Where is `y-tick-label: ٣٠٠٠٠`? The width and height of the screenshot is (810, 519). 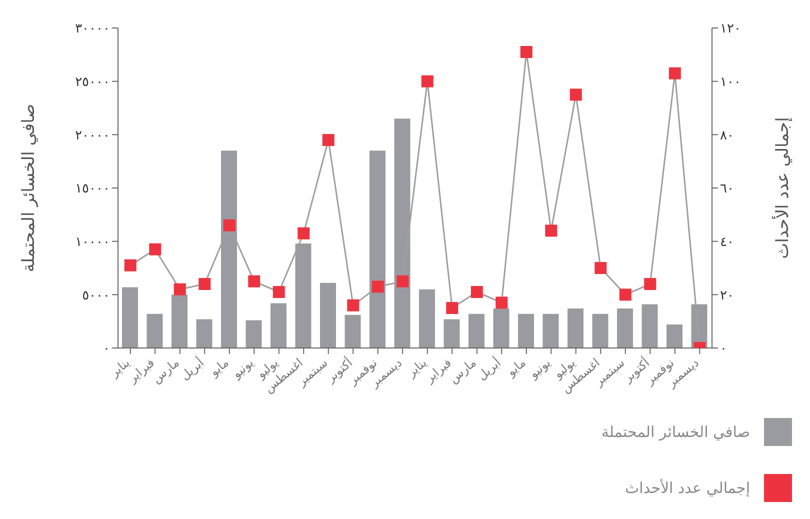 y-tick-label: ٣٠٠٠٠ is located at coordinates (92, 29).